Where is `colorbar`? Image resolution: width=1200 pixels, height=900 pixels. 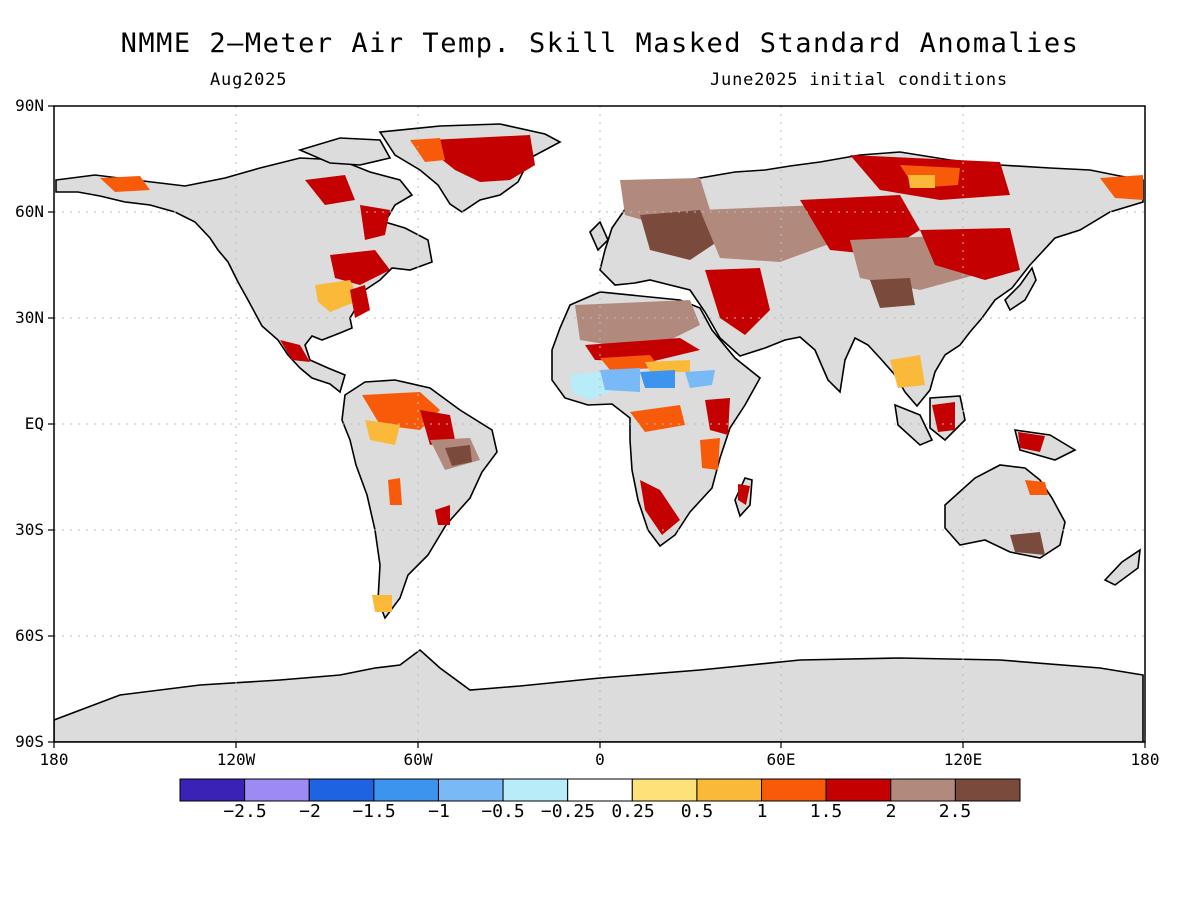
colorbar is located at coordinates (600, 790).